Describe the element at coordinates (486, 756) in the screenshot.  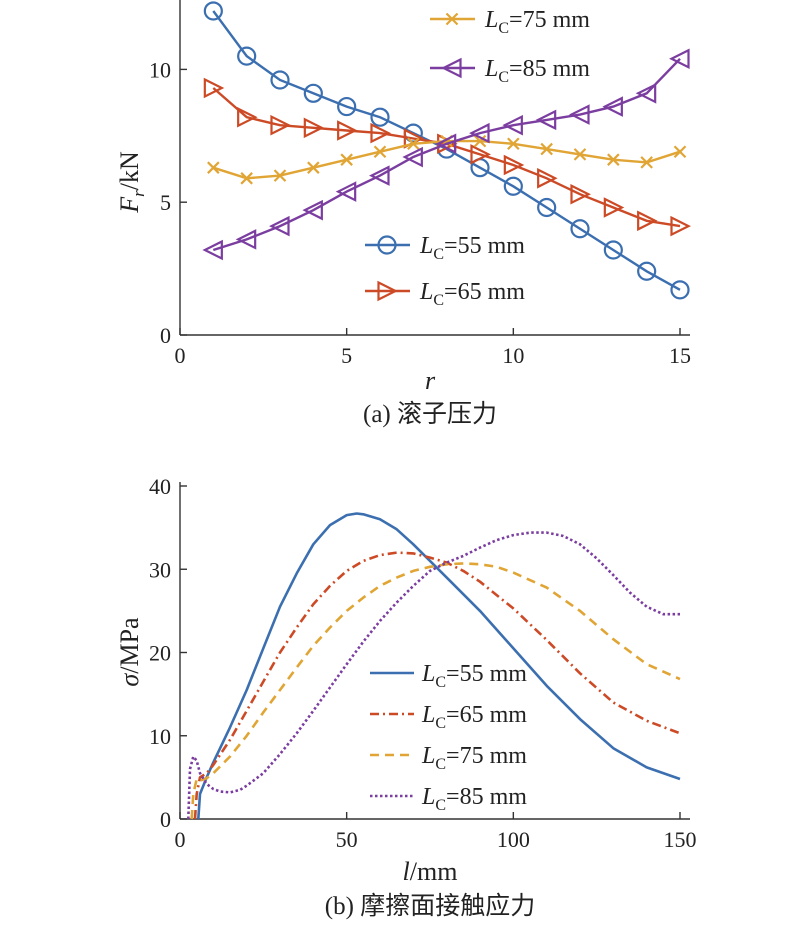
I see `panel-b-legend-label-rest: =75 mm` at that location.